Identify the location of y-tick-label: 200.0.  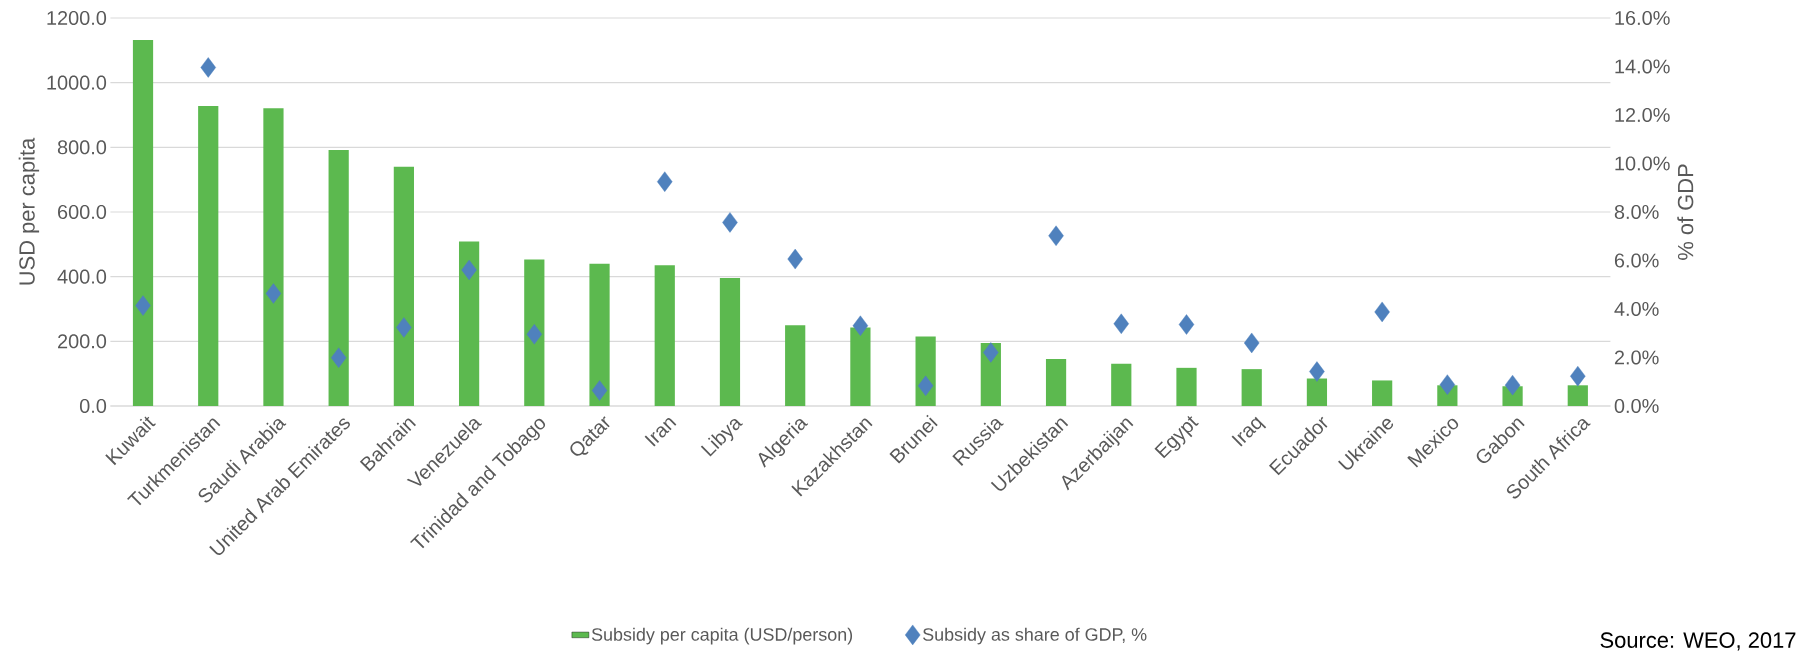
(82, 341).